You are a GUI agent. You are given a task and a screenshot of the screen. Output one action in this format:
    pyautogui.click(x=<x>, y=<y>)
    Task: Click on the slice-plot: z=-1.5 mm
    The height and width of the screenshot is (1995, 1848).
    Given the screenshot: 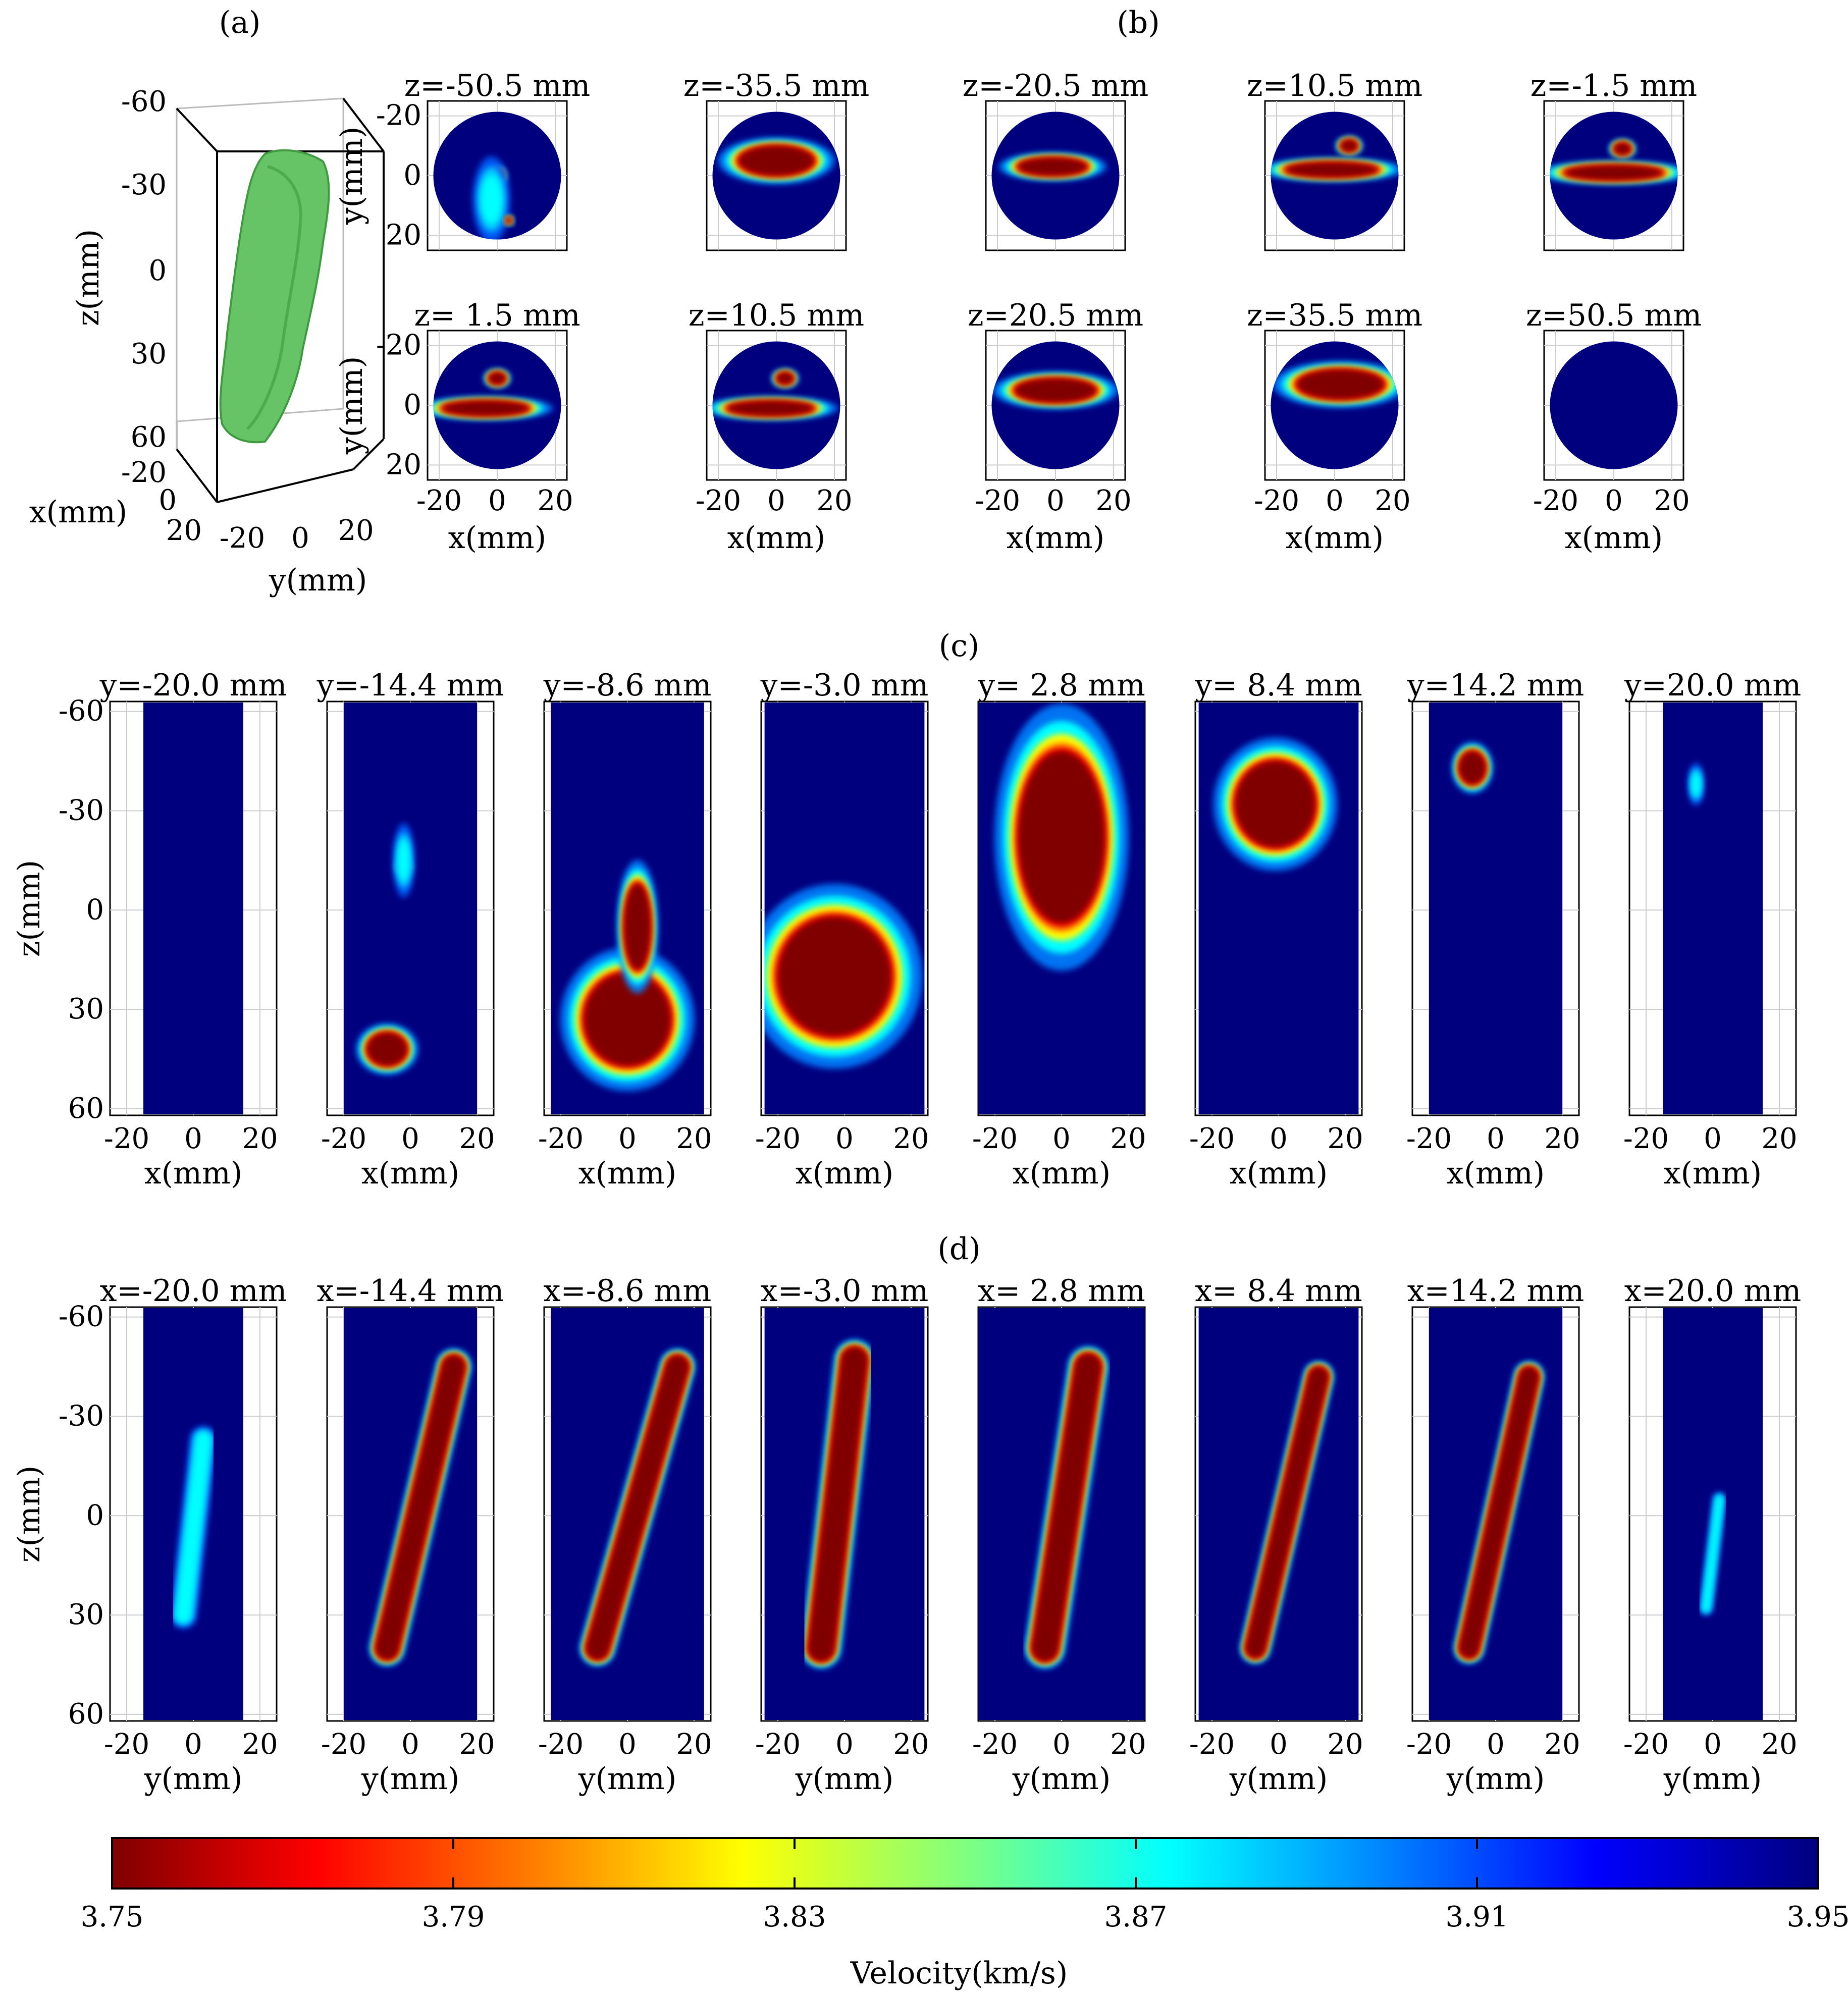 What is the action you would take?
    pyautogui.click(x=1613, y=159)
    